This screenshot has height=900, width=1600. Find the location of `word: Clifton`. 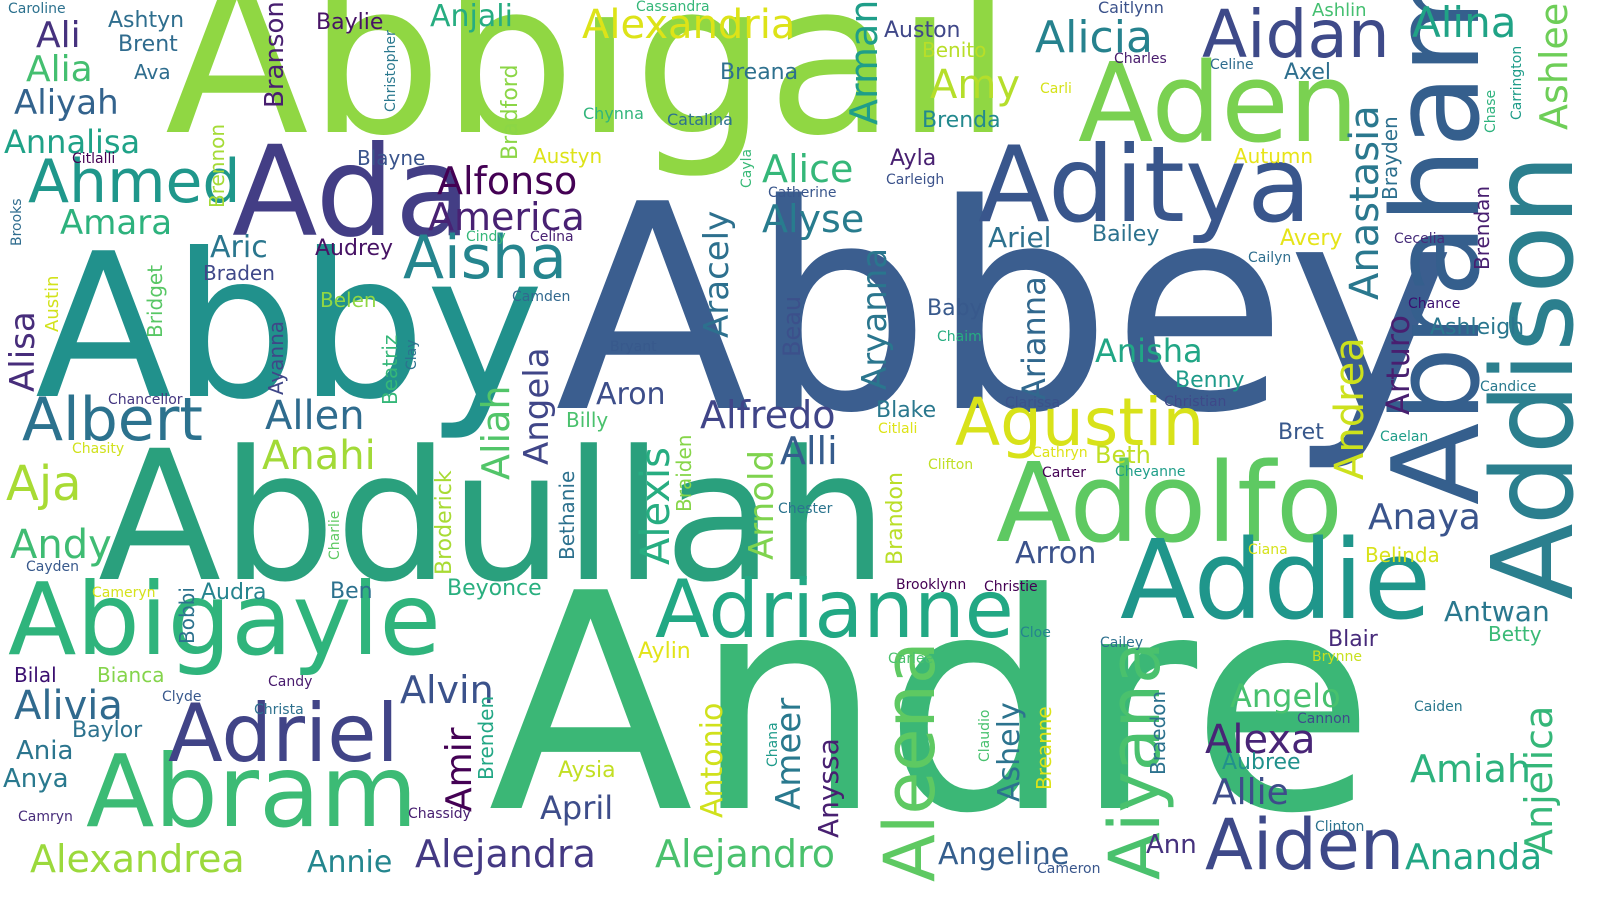

word: Clifton is located at coordinates (951, 465).